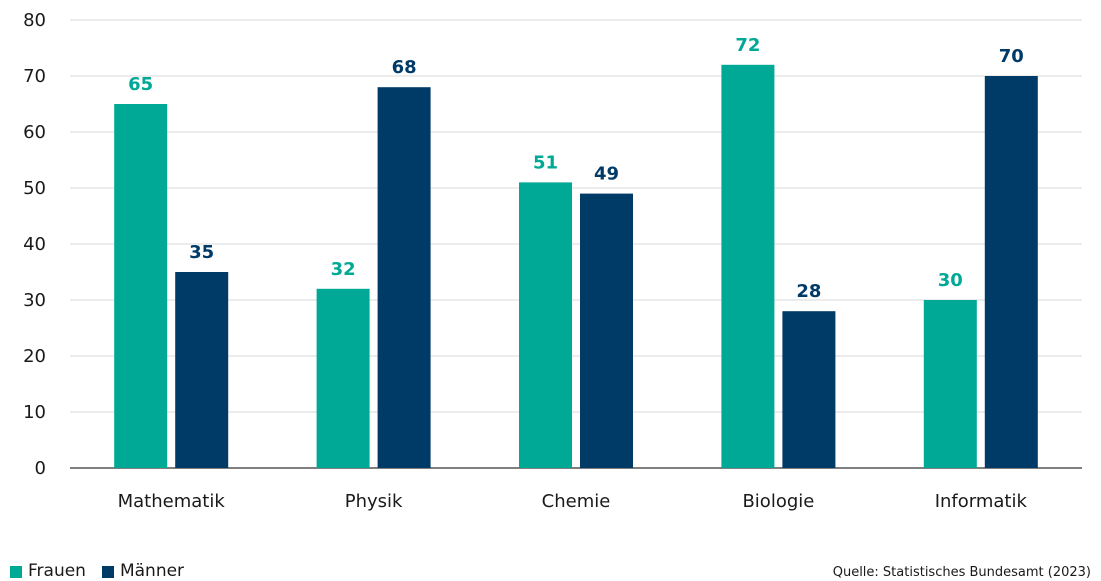  What do you see at coordinates (172, 501) in the screenshot?
I see `x-category-label: Mathematik` at bounding box center [172, 501].